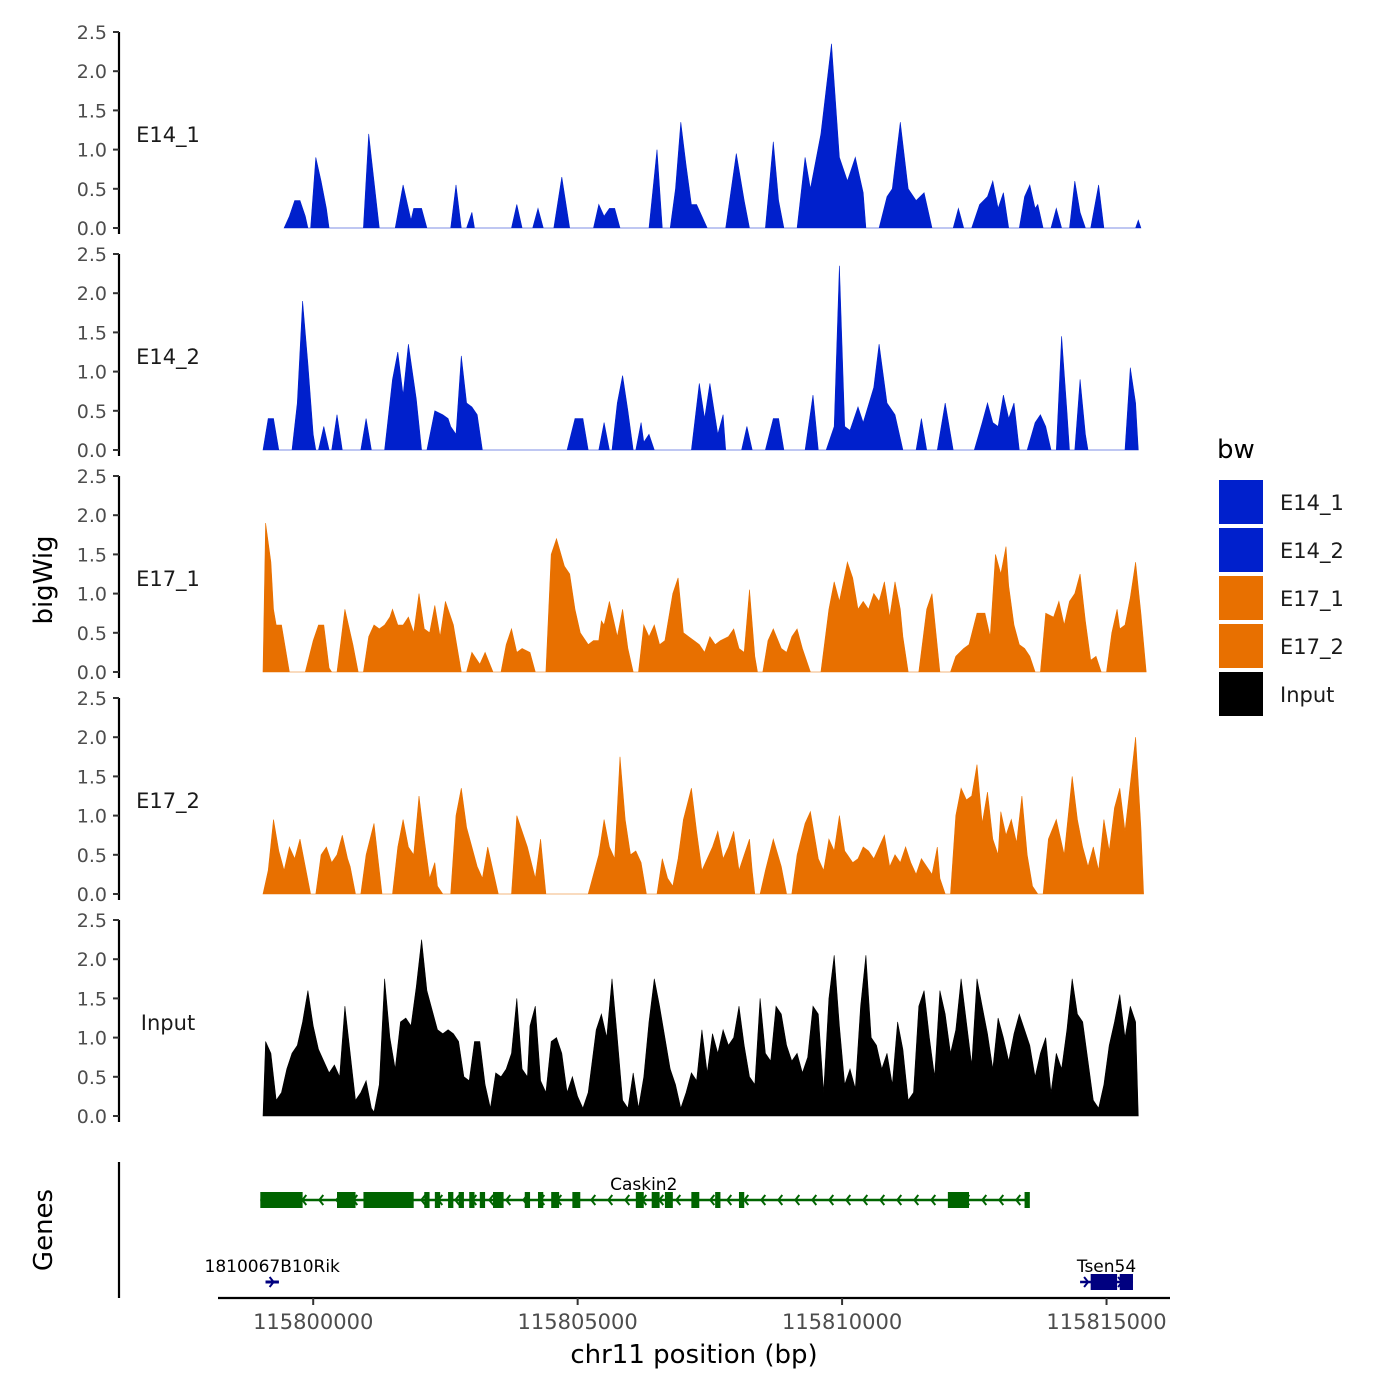  What do you see at coordinates (626, 1230) in the screenshot?
I see `gene-track: Caskin2 1810067B10Rik Tsen54` at bounding box center [626, 1230].